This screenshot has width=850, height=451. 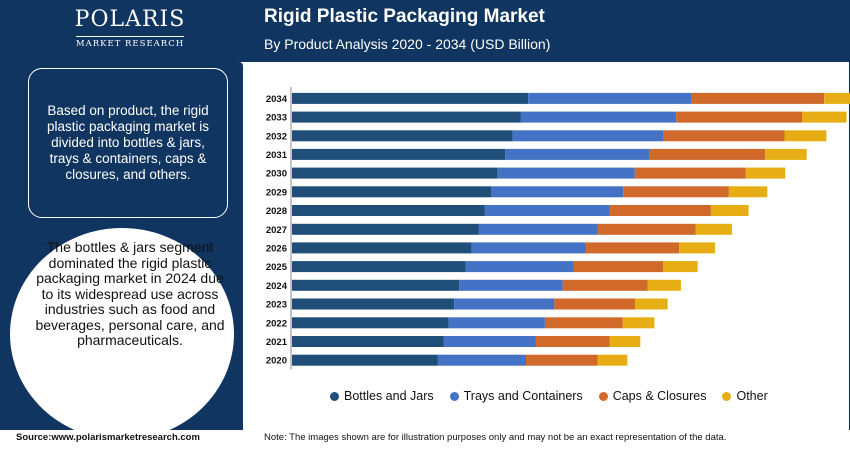 What do you see at coordinates (130, 42) in the screenshot?
I see `logo-subtitle: MARKET RESEARCH` at bounding box center [130, 42].